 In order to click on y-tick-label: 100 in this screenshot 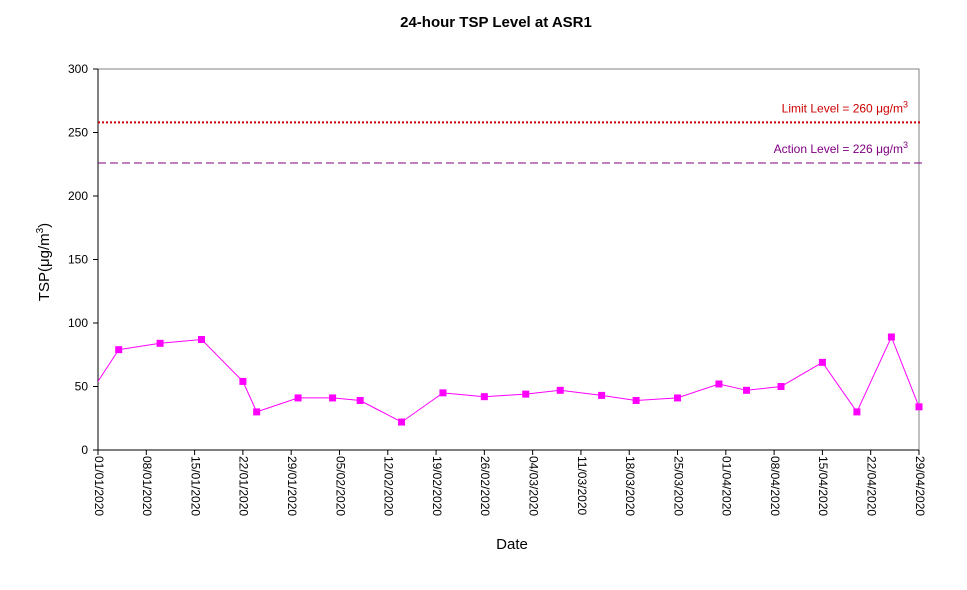, I will do `click(78, 323)`.